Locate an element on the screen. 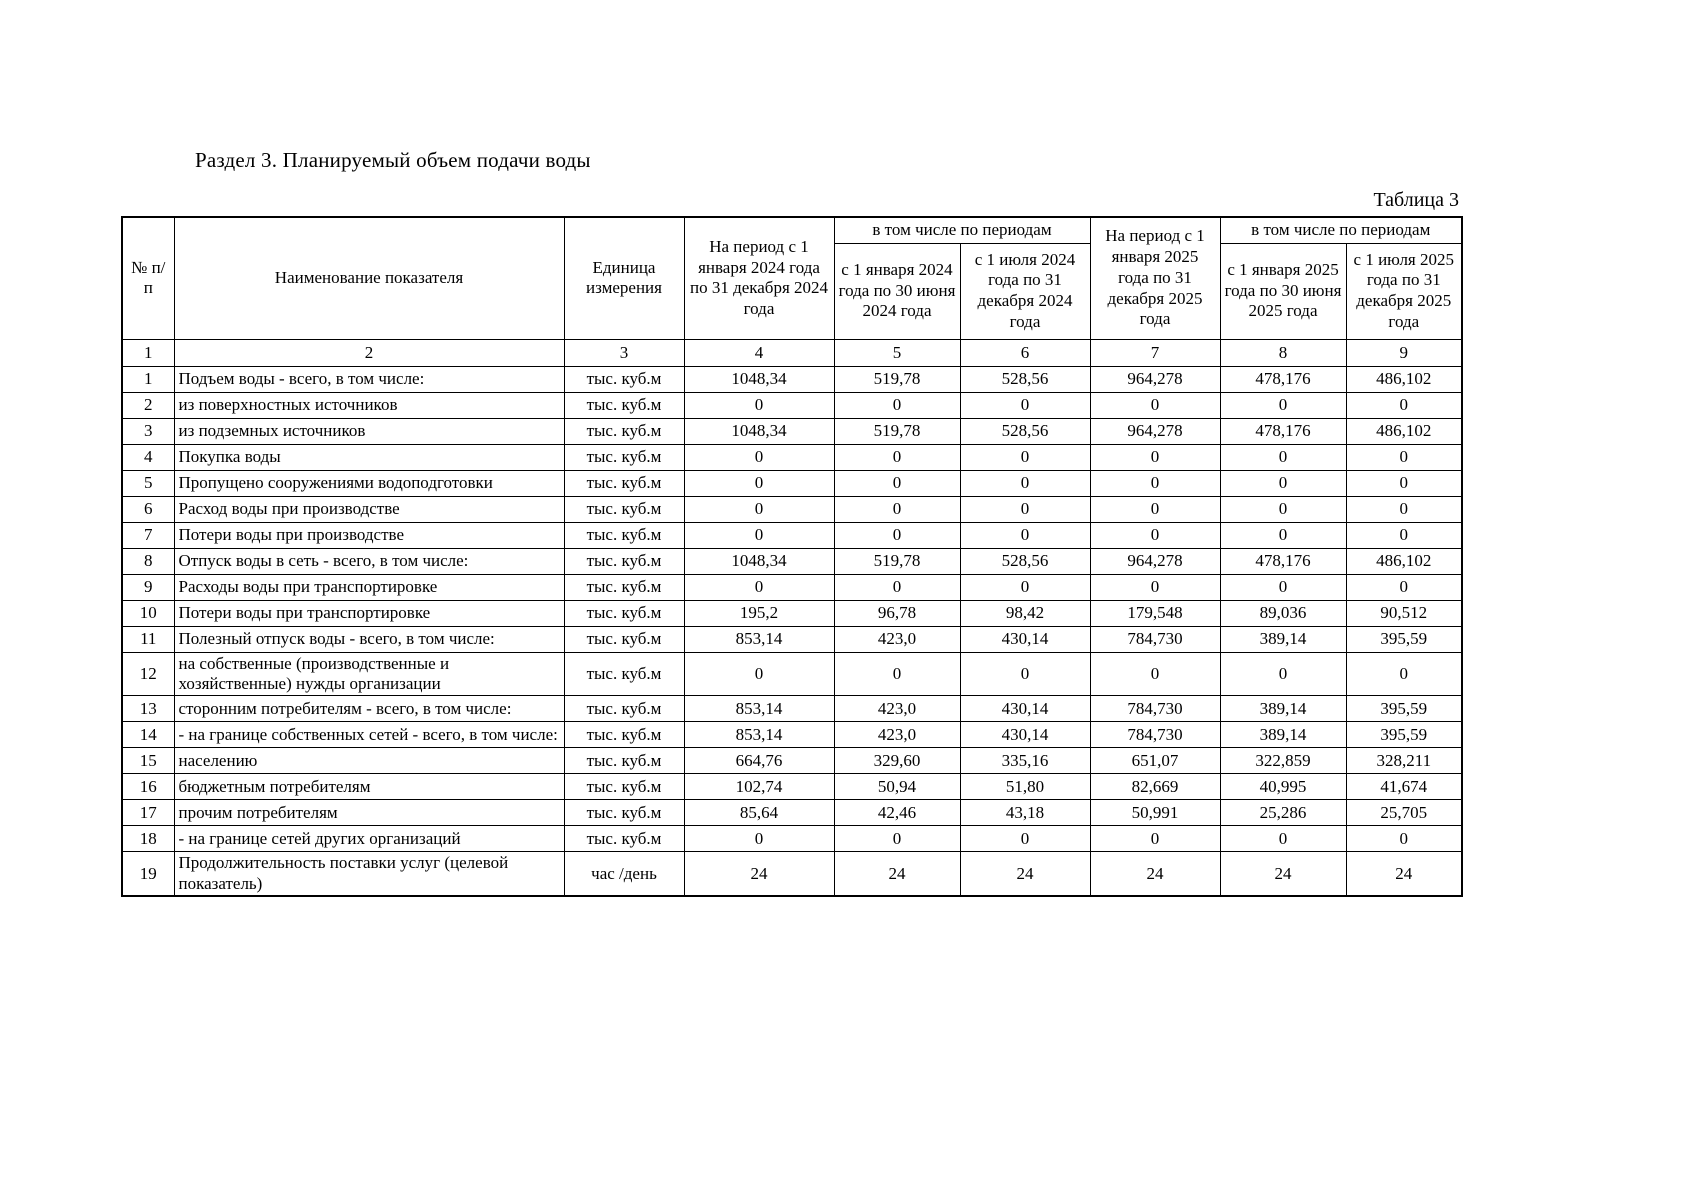  row-number: 14 is located at coordinates (148, 735).